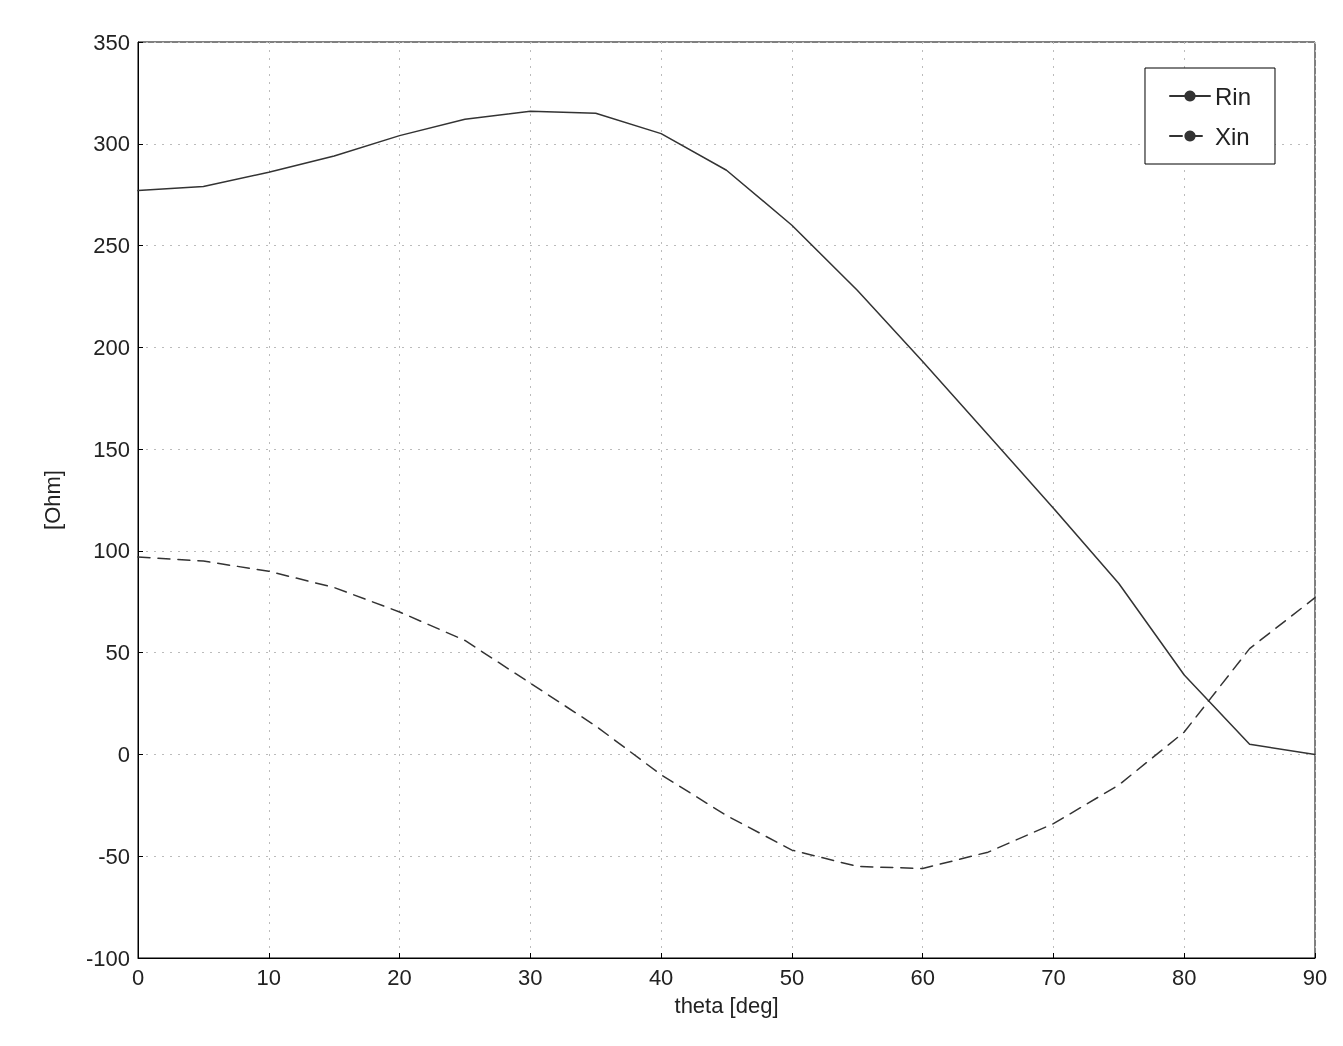 The height and width of the screenshot is (1046, 1343). Describe the element at coordinates (269, 977) in the screenshot. I see `x-tick-label: 10` at that location.